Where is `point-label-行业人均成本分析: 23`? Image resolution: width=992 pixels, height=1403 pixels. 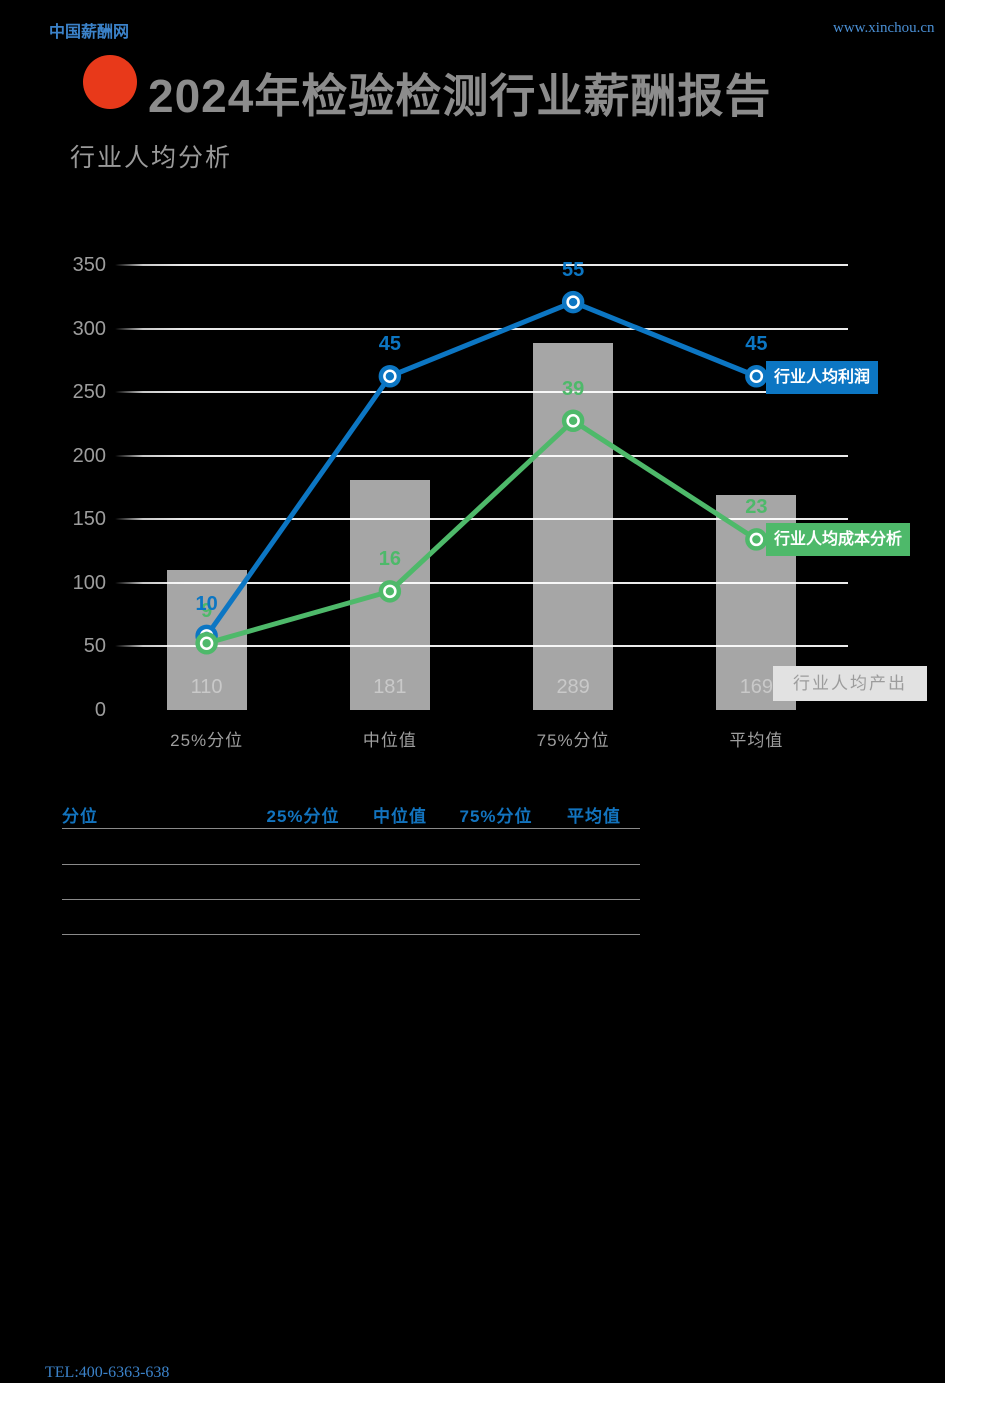
point-label-行业人均成本分析: 23 is located at coordinates (756, 507).